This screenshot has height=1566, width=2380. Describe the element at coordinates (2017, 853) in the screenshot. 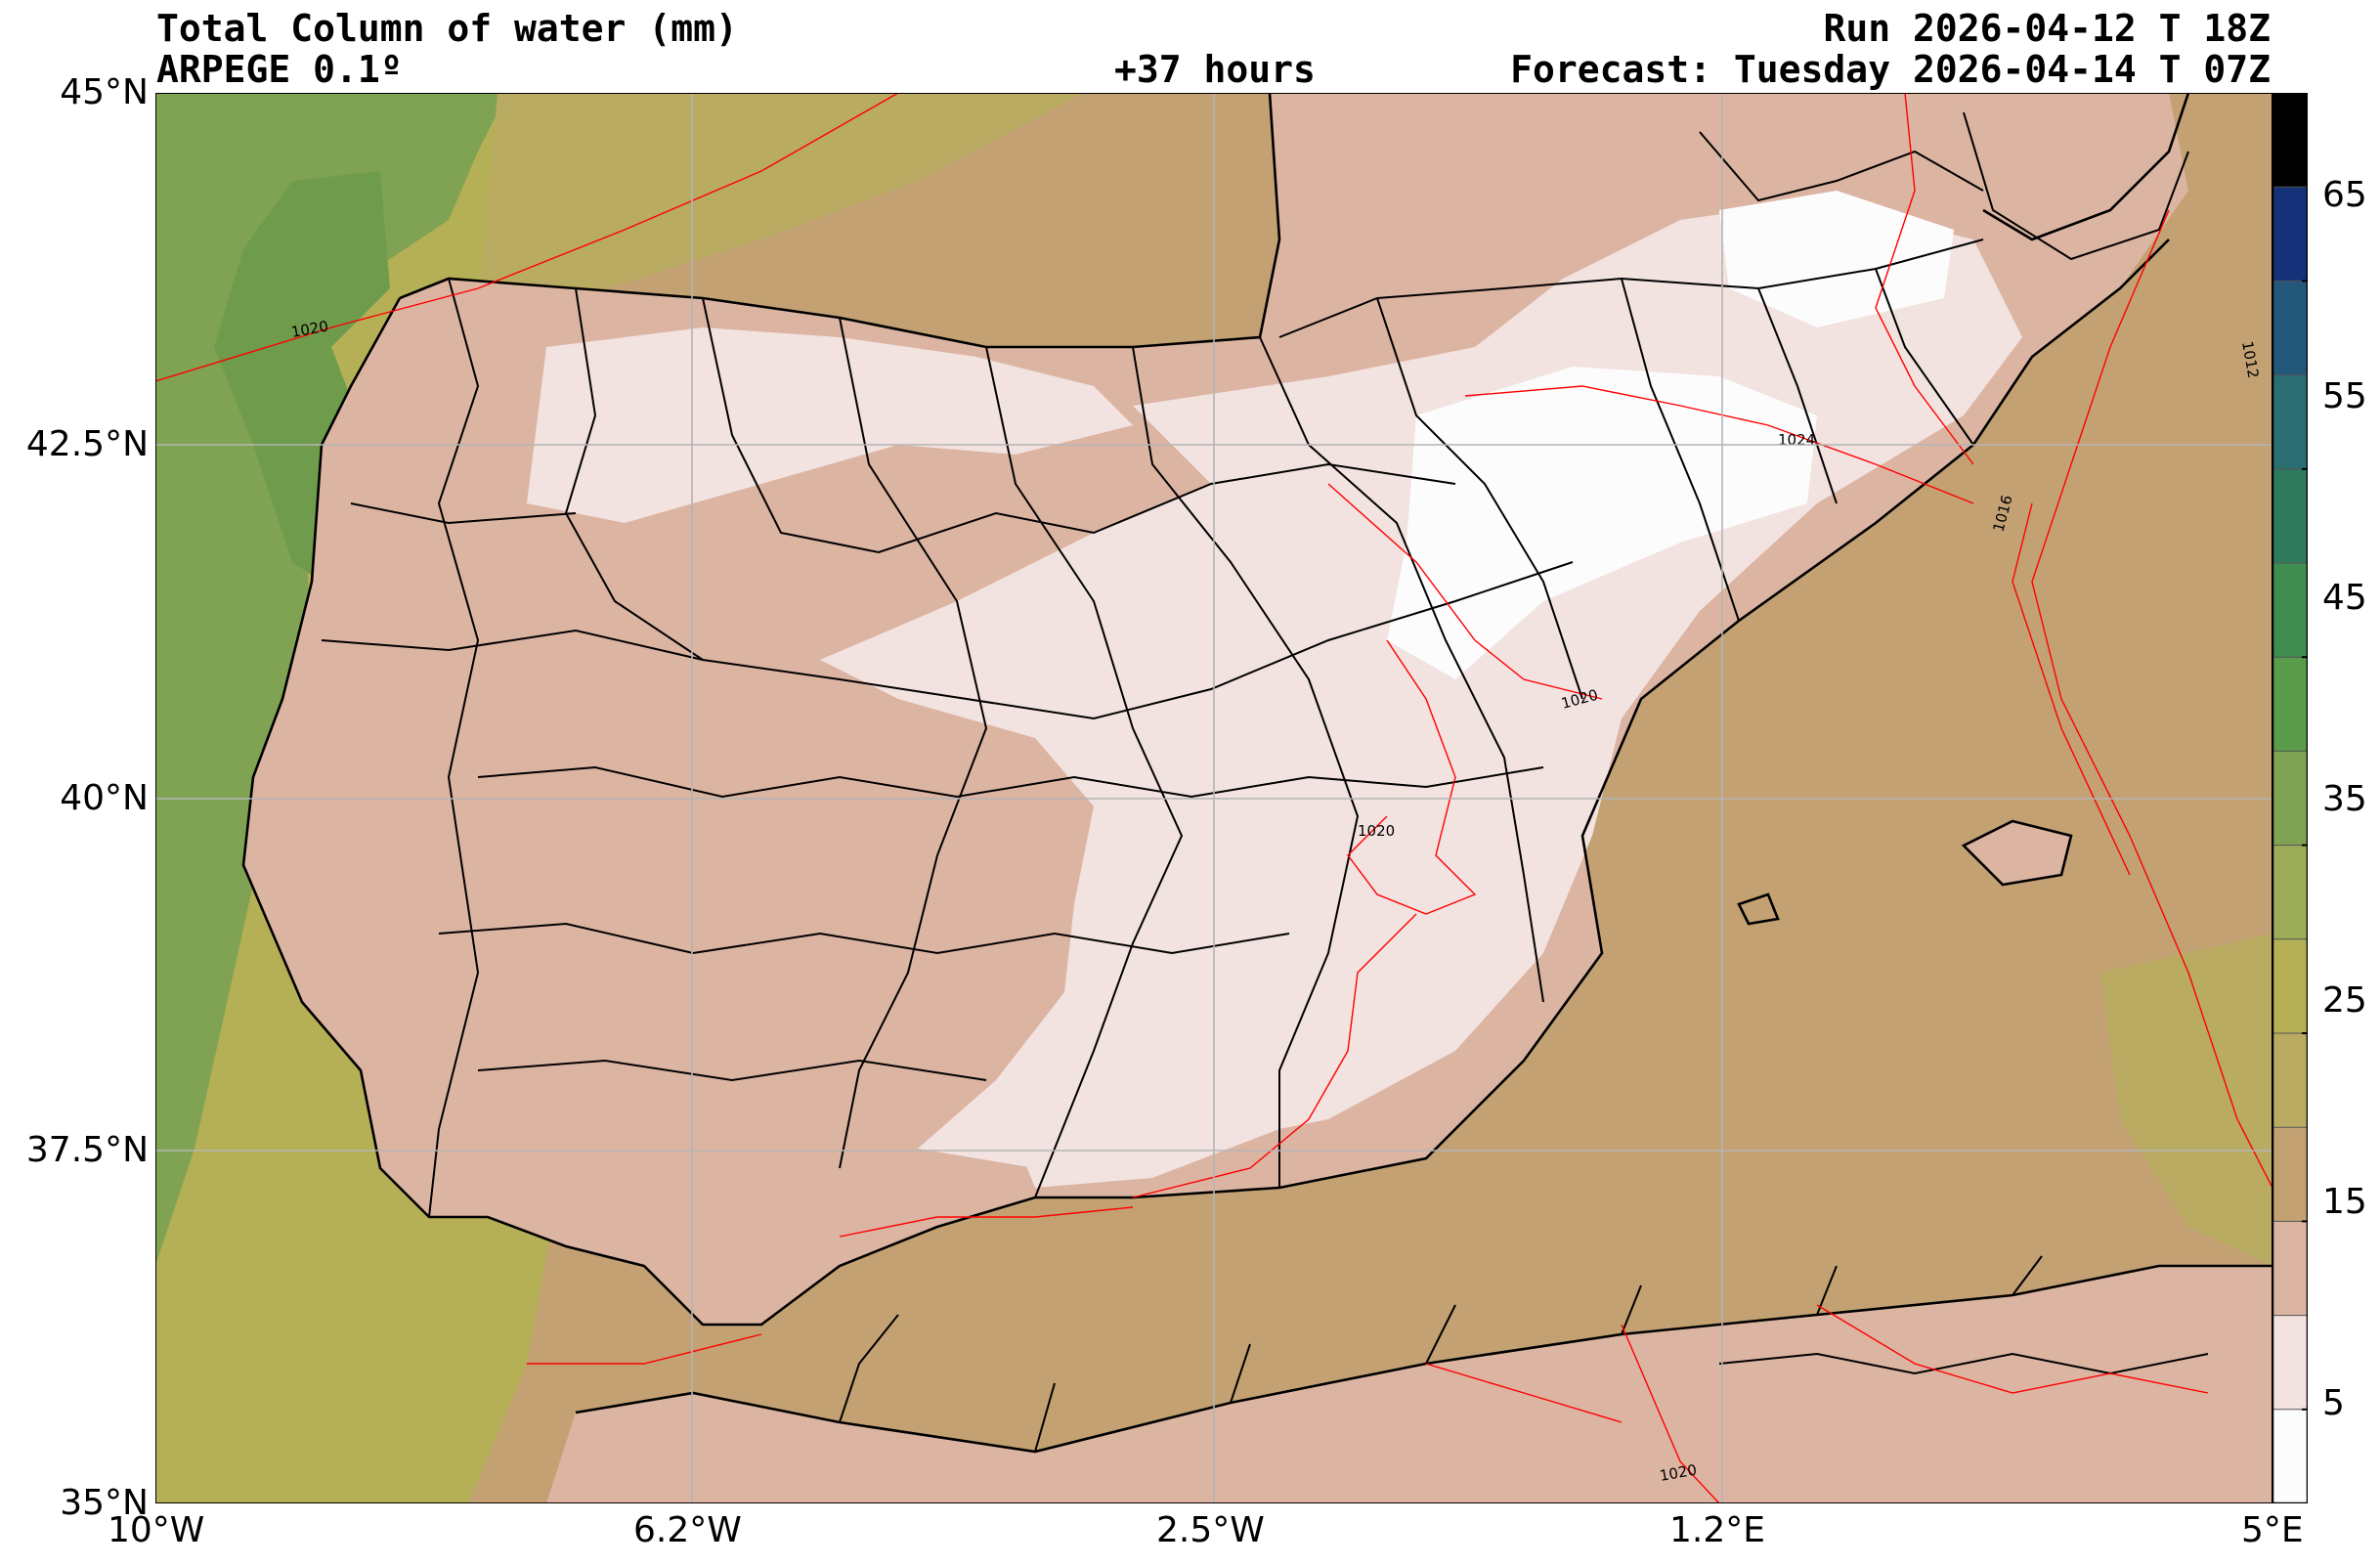

I see `balearic-land` at that location.